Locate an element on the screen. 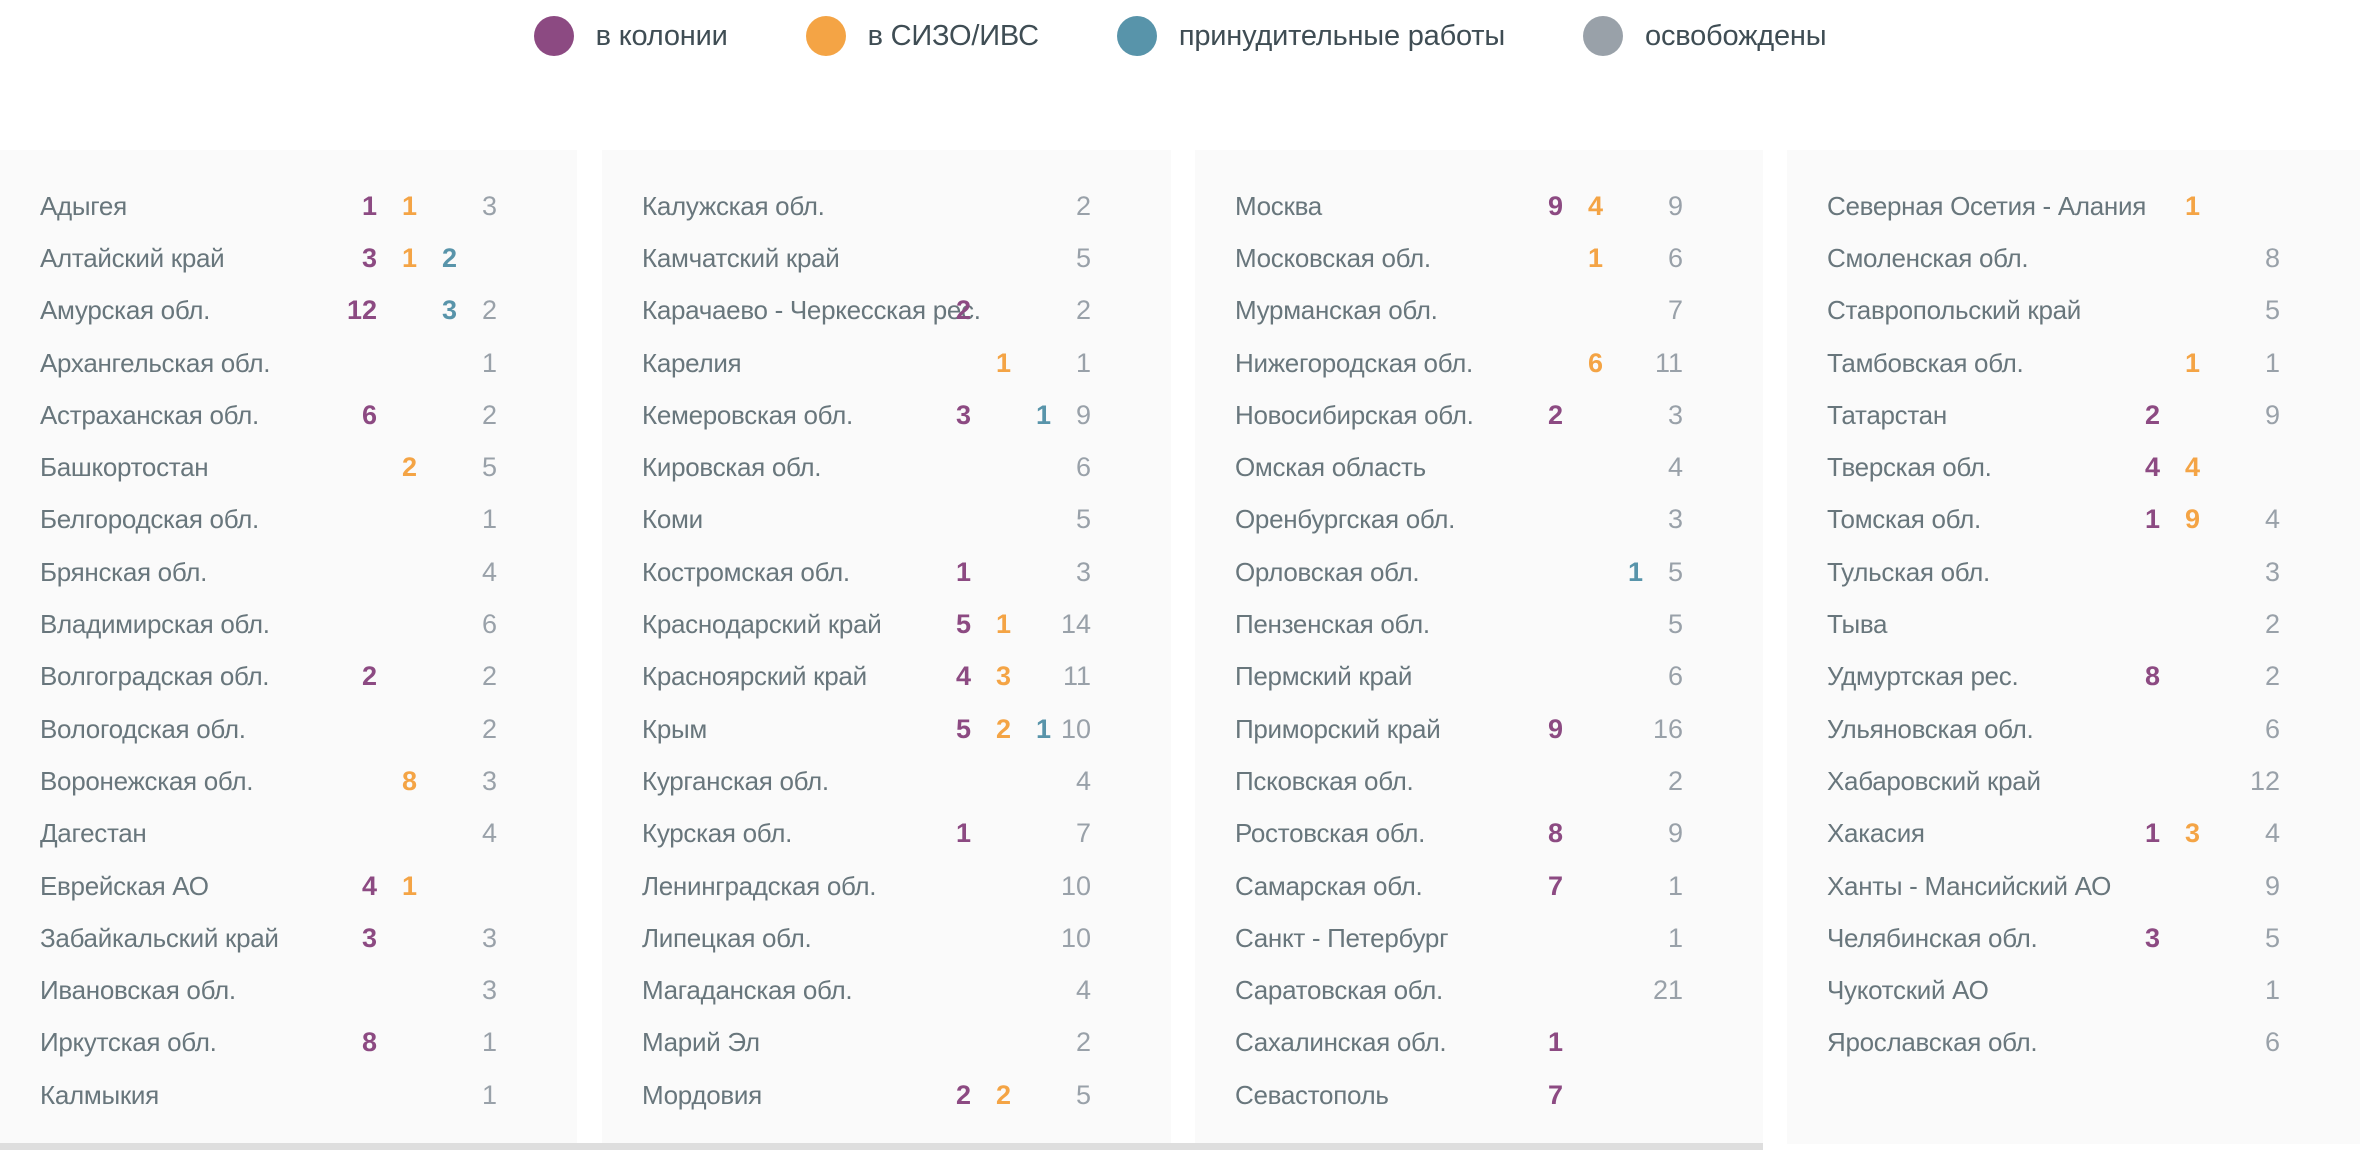 The height and width of the screenshot is (1150, 2360). region-name: Калужская обл. is located at coordinates (733, 205).